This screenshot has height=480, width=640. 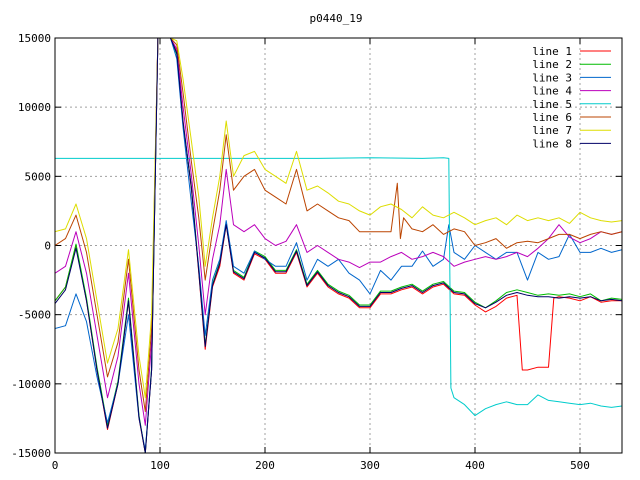 I want to click on legend-label: line 2, so click(x=552, y=64).